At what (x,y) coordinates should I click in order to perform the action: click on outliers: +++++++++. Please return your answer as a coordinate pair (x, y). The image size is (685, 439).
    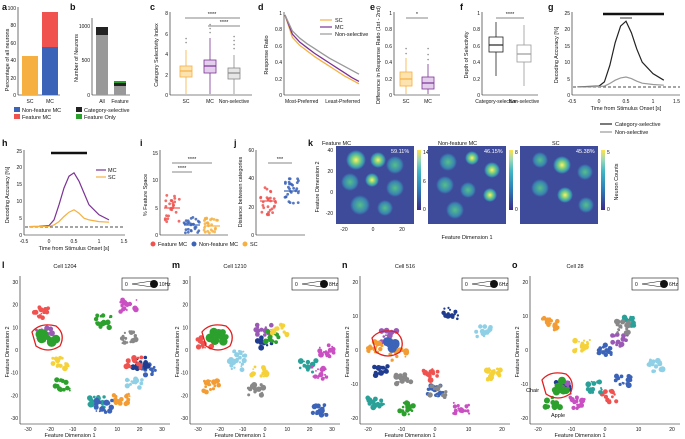
    Looking at the image, I should click on (210, 36).